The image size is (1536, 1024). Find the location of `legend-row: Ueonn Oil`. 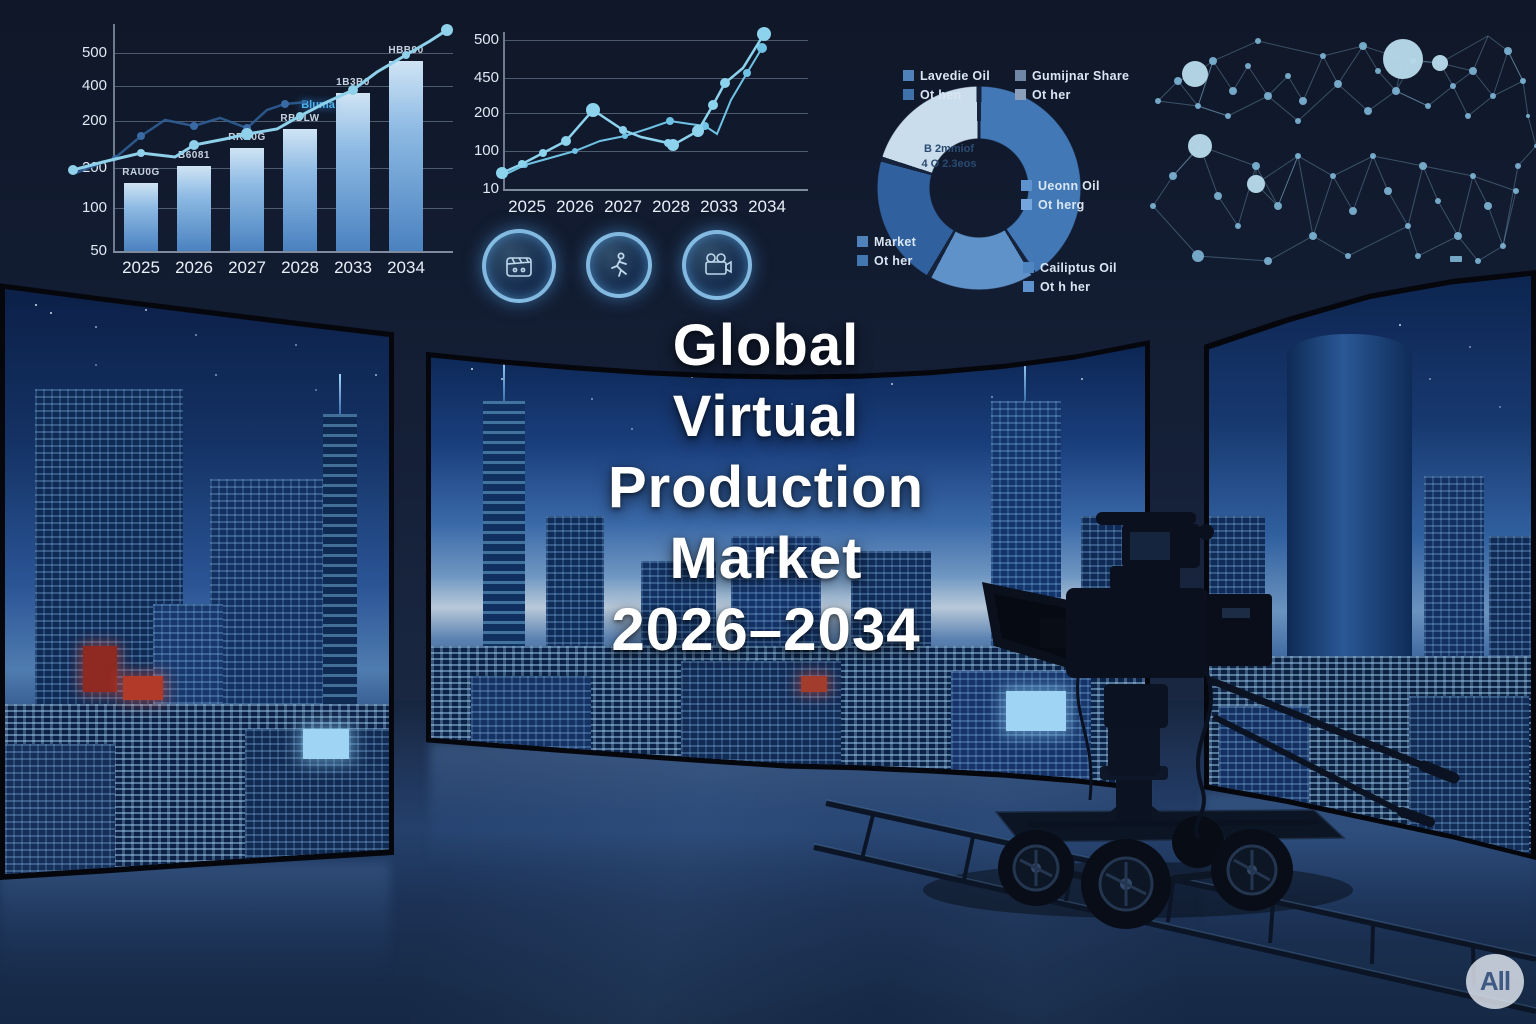

legend-row: Ueonn Oil is located at coordinates (1060, 185).